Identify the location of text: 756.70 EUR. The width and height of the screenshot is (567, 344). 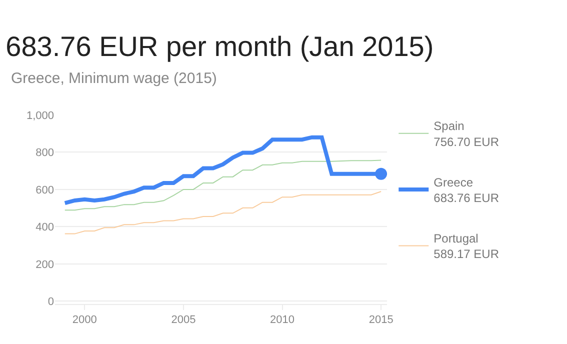
(467, 141).